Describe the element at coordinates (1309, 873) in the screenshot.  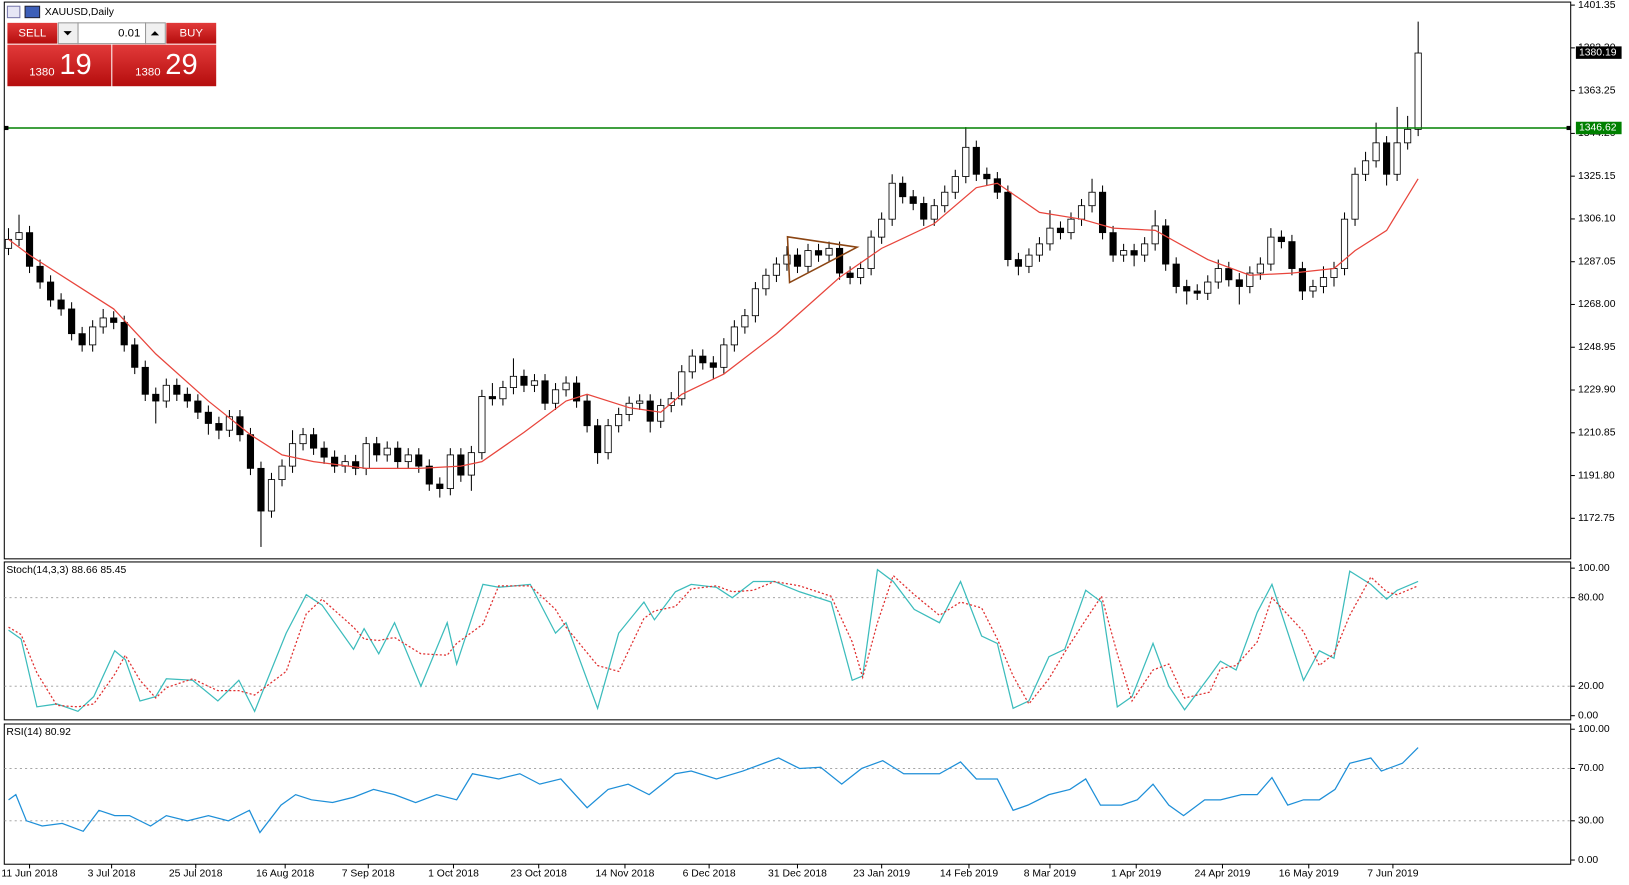
I see `x-tick-label: 16 May 2019` at that location.